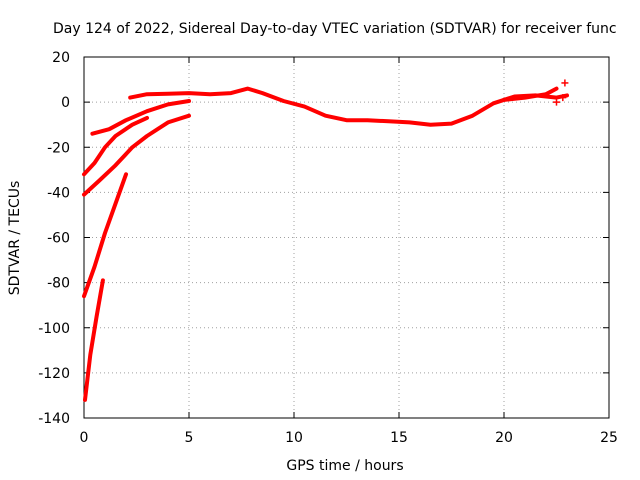 The image size is (640, 480). What do you see at coordinates (530, 94) in the screenshot?
I see `series-arc-f` at bounding box center [530, 94].